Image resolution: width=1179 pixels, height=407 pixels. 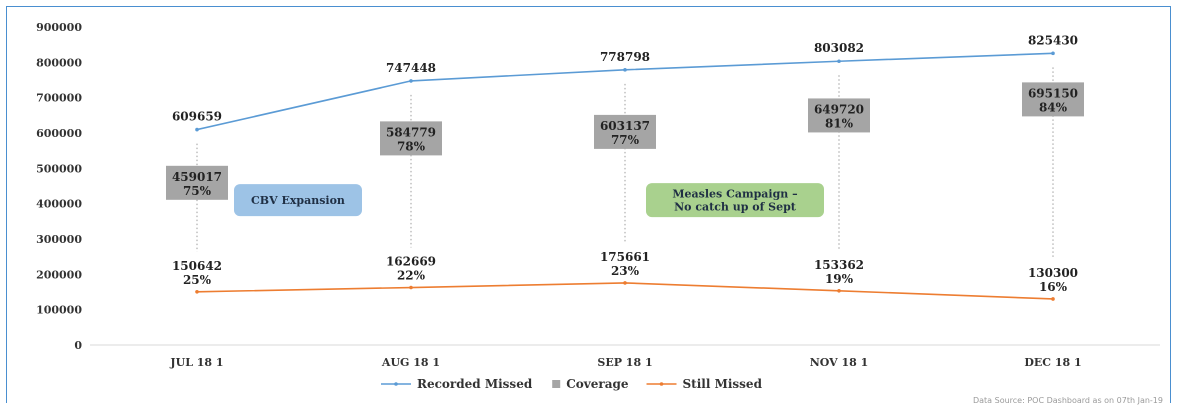 I want to click on coverage-value: 649720, so click(x=839, y=109).